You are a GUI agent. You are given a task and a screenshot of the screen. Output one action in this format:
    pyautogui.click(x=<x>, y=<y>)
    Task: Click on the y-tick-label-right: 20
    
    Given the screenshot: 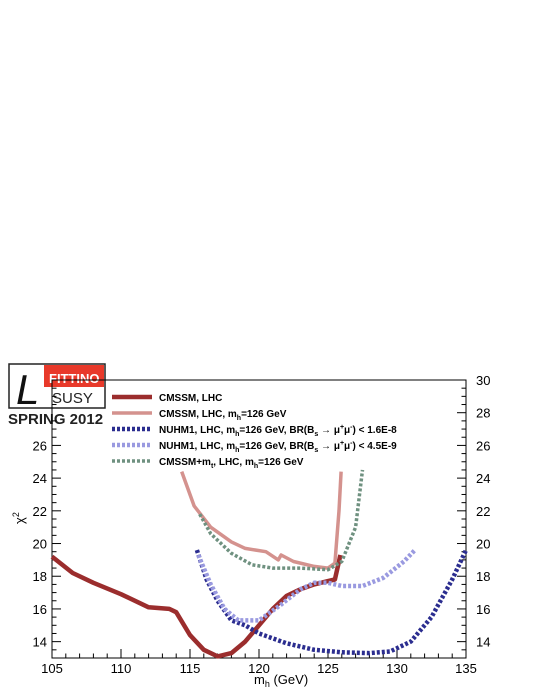 What is the action you would take?
    pyautogui.click(x=483, y=544)
    